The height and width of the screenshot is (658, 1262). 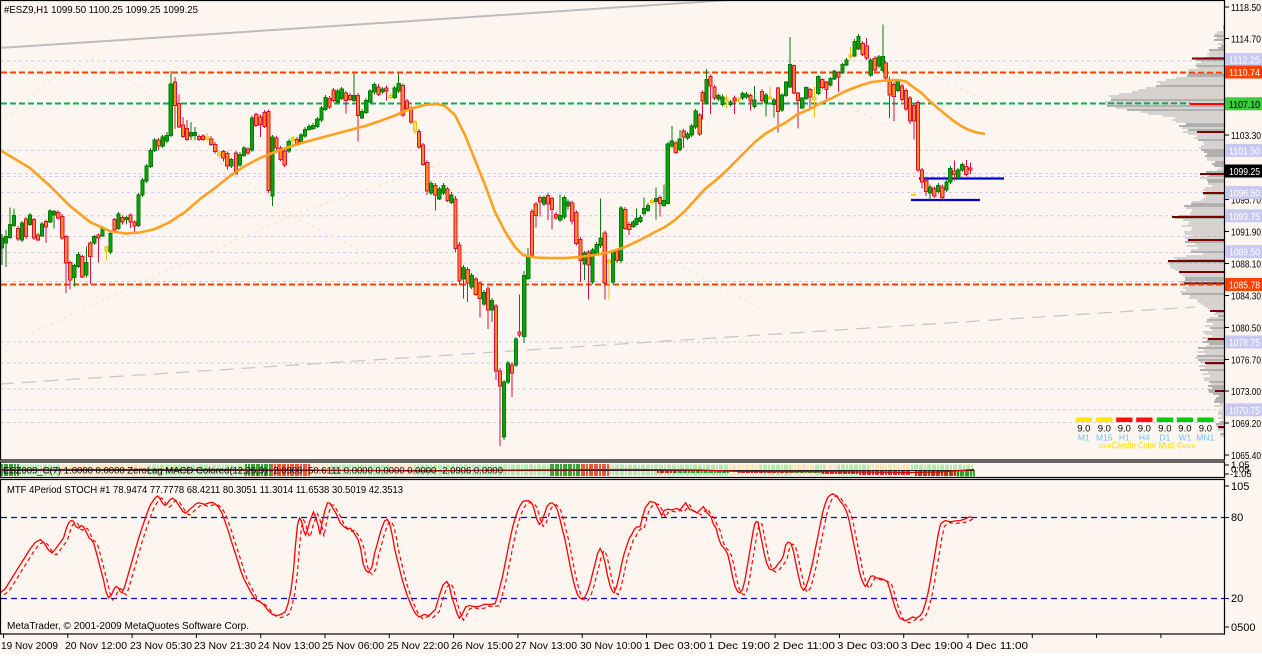 What do you see at coordinates (482, 646) in the screenshot?
I see `svg-text: 26 Nov 15:00` at bounding box center [482, 646].